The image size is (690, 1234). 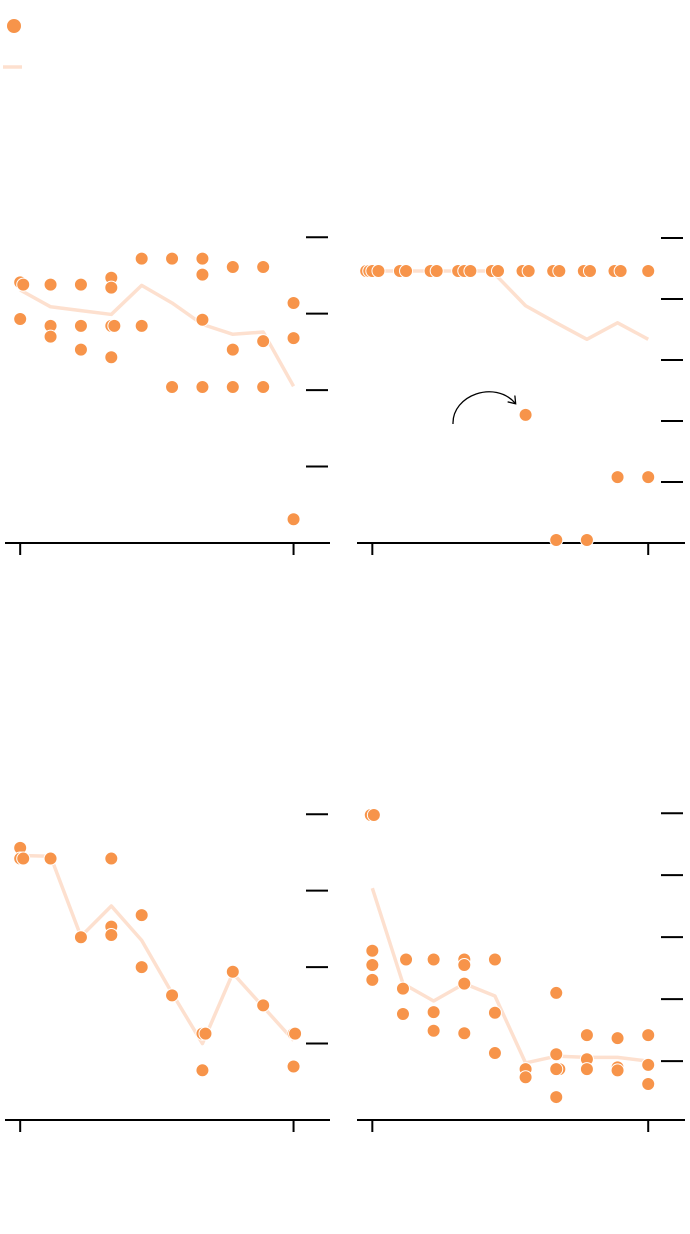 What do you see at coordinates (483, 408) in the screenshot?
I see `annotation-arrow` at bounding box center [483, 408].